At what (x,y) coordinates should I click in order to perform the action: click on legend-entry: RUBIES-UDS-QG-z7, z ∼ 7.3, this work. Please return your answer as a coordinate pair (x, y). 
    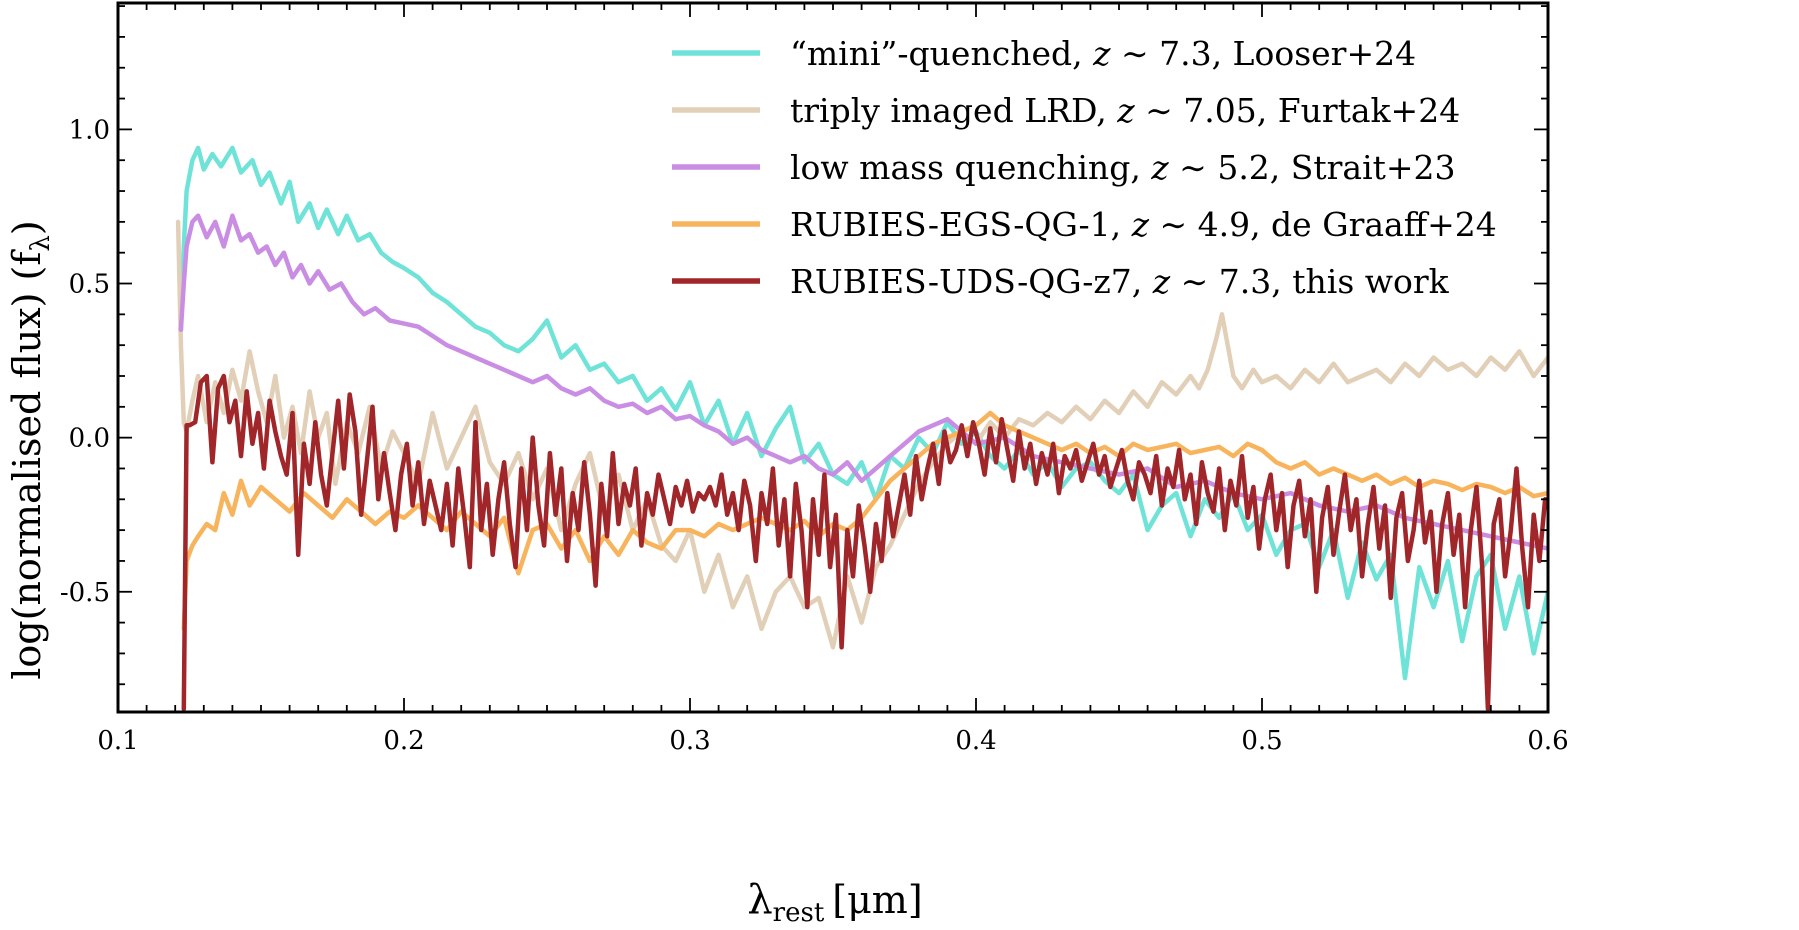
    Looking at the image, I should click on (1120, 281).